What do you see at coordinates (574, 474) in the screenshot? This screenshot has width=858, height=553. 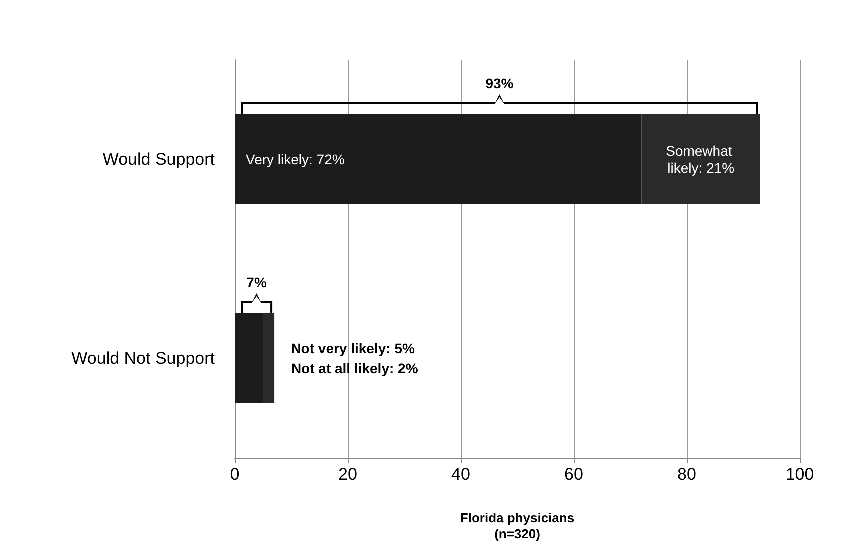 I see `x-tick-label: 60` at bounding box center [574, 474].